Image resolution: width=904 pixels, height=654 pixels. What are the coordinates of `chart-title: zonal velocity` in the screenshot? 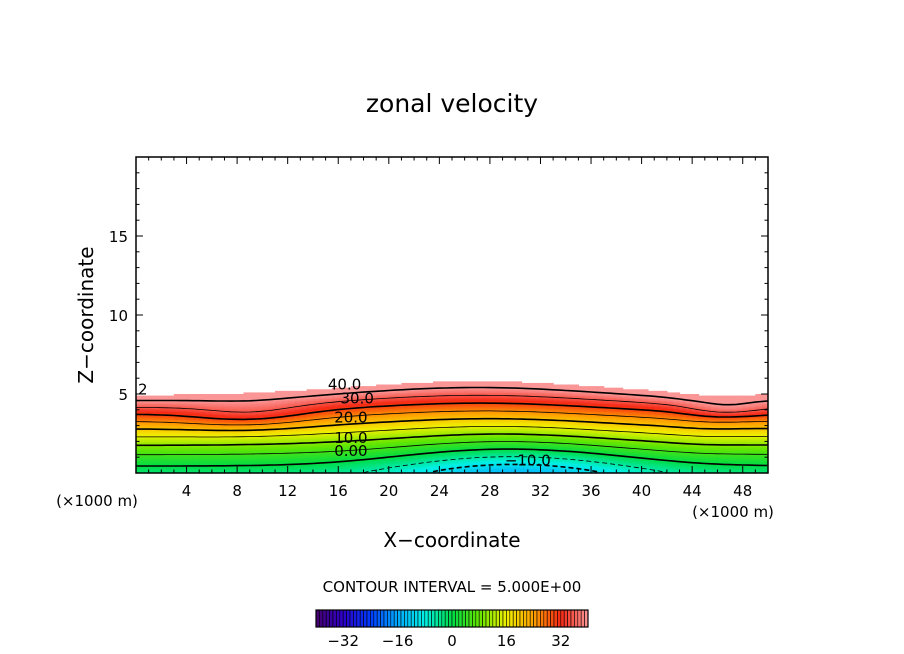 It's located at (452, 103).